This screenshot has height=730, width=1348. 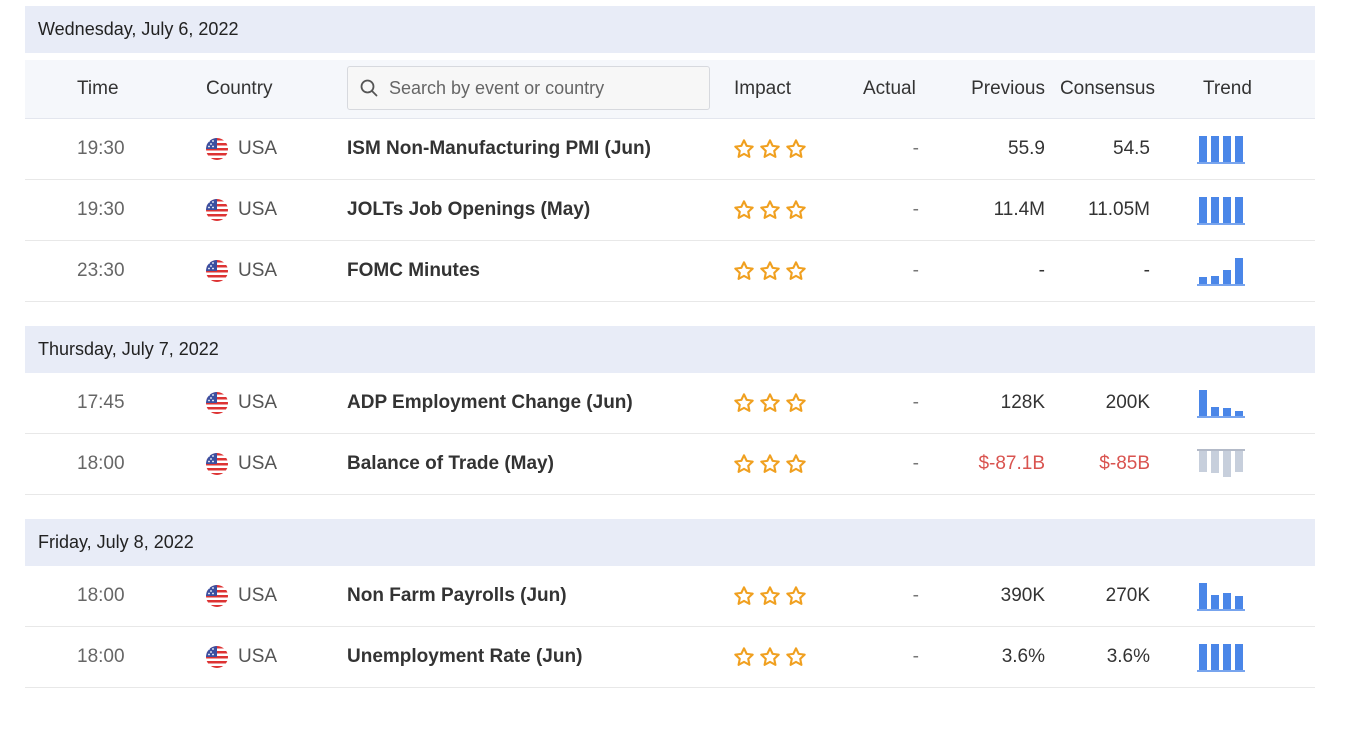 I want to click on column-header-trend: Trend, so click(x=1227, y=88).